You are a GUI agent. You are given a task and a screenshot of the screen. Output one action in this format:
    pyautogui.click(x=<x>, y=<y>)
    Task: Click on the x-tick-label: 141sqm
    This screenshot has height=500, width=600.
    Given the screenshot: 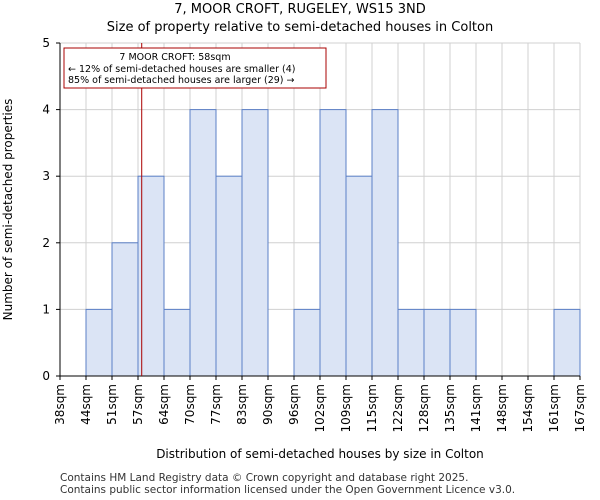 What is the action you would take?
    pyautogui.click(x=476, y=408)
    